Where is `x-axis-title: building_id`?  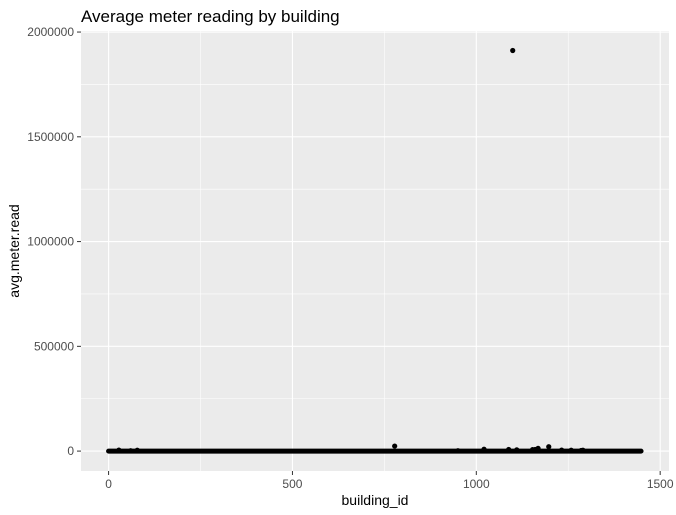 x-axis-title: building_id is located at coordinates (375, 500).